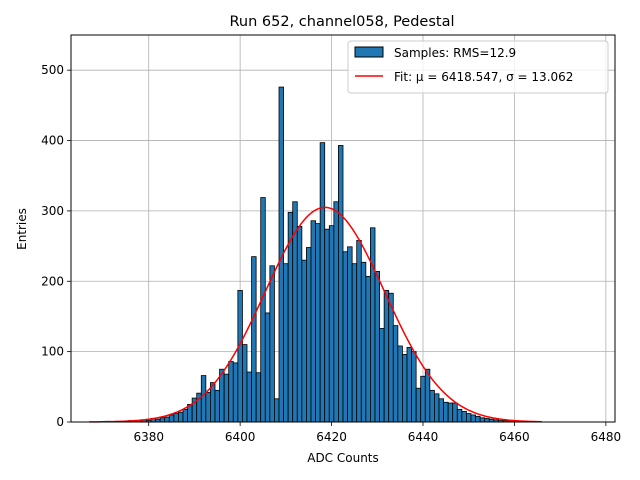  I want to click on y-tick-label: 0, so click(60, 422).